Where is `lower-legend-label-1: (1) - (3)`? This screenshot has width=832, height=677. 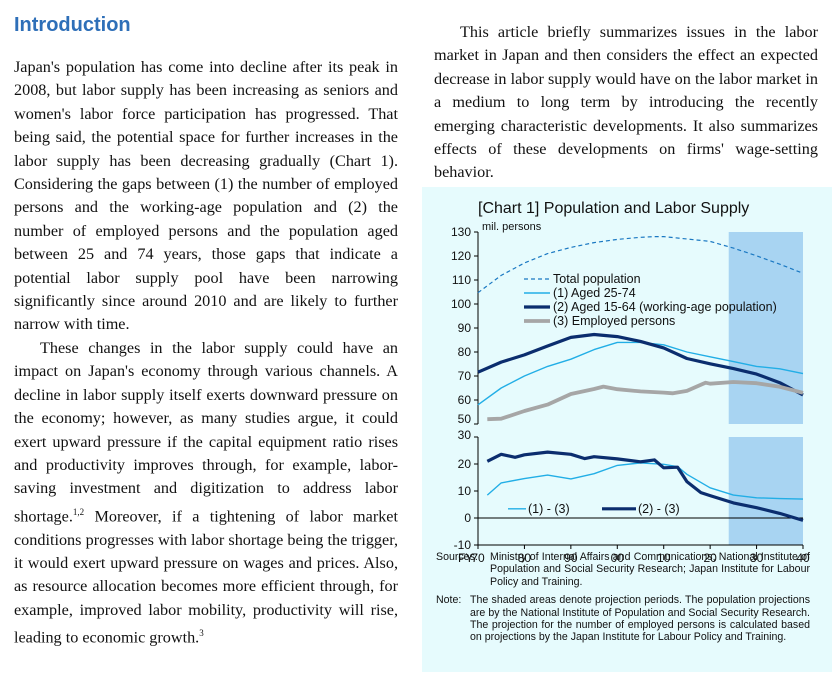 lower-legend-label-1: (1) - (3) is located at coordinates (549, 509).